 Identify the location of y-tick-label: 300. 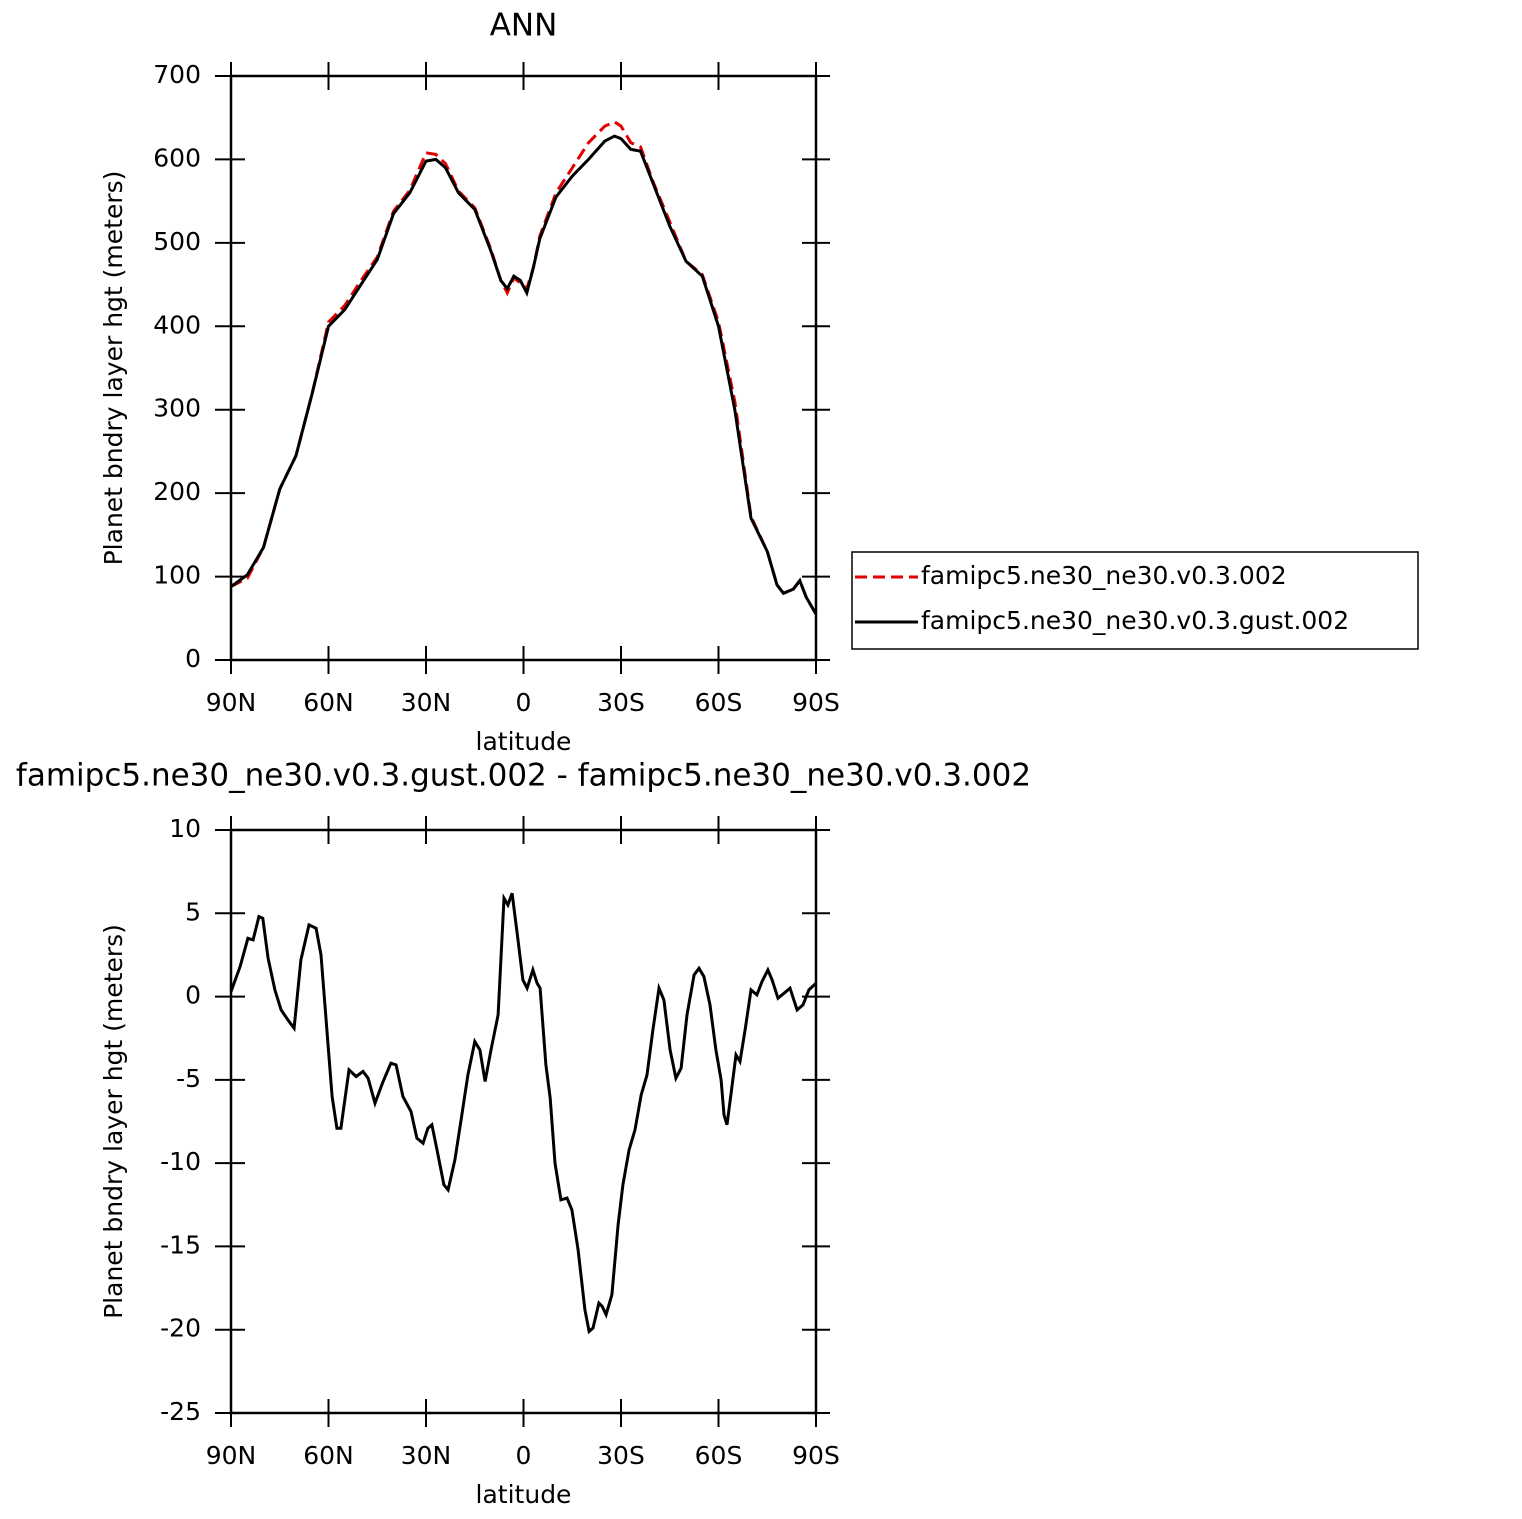
(177, 408).